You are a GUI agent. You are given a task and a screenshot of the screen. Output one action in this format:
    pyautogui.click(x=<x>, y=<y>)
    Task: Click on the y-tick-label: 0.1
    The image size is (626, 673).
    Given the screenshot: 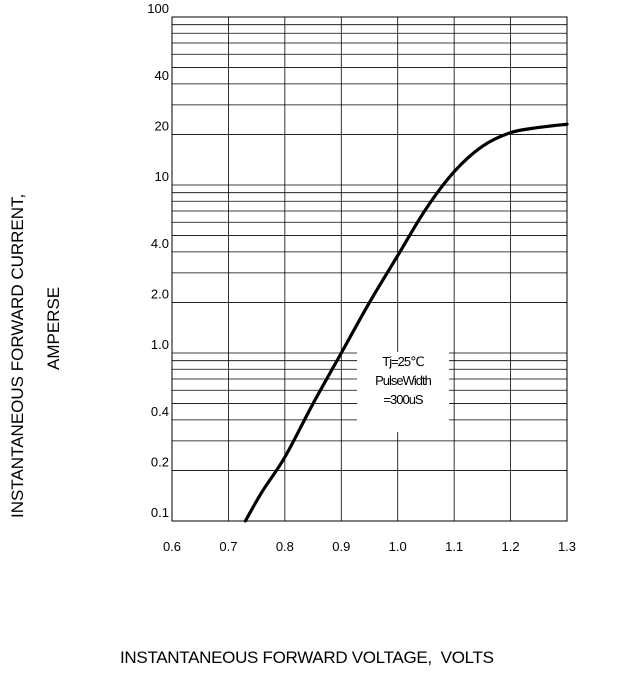 What is the action you would take?
    pyautogui.click(x=160, y=512)
    